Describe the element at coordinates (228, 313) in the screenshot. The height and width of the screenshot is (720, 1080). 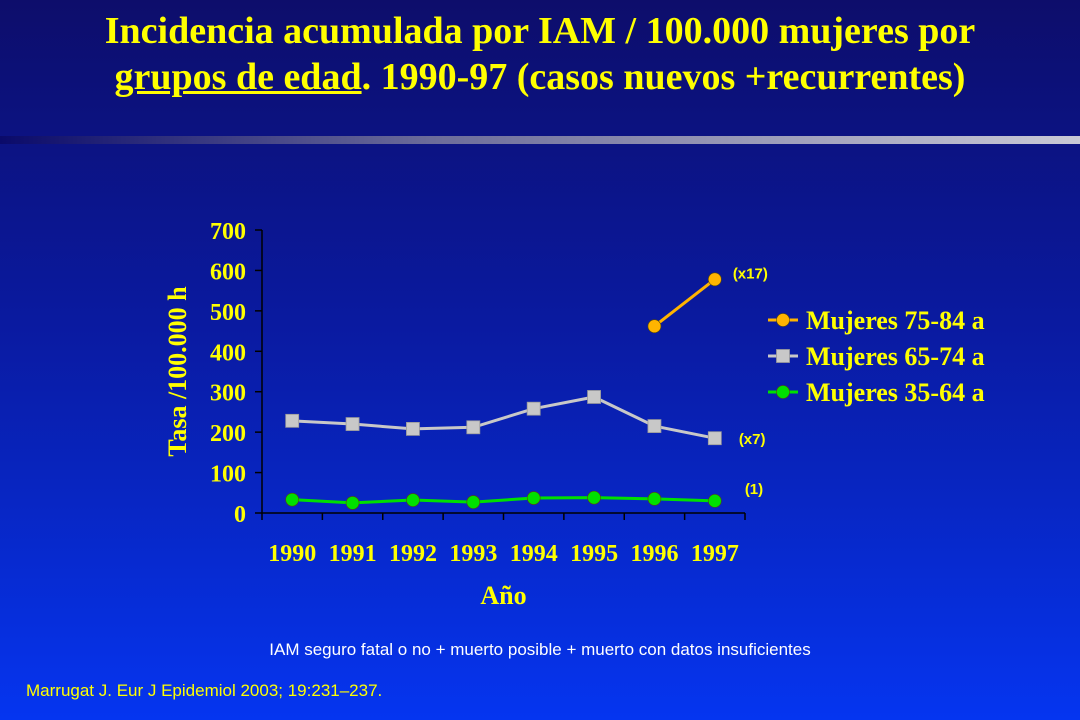
I see `y-tick-label: 500` at that location.